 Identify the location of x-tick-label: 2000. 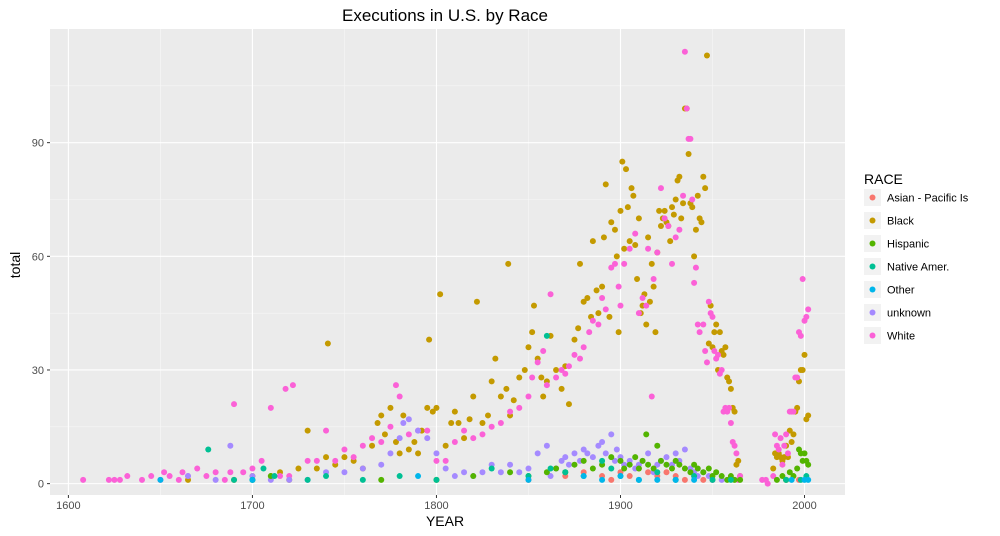
(804, 506).